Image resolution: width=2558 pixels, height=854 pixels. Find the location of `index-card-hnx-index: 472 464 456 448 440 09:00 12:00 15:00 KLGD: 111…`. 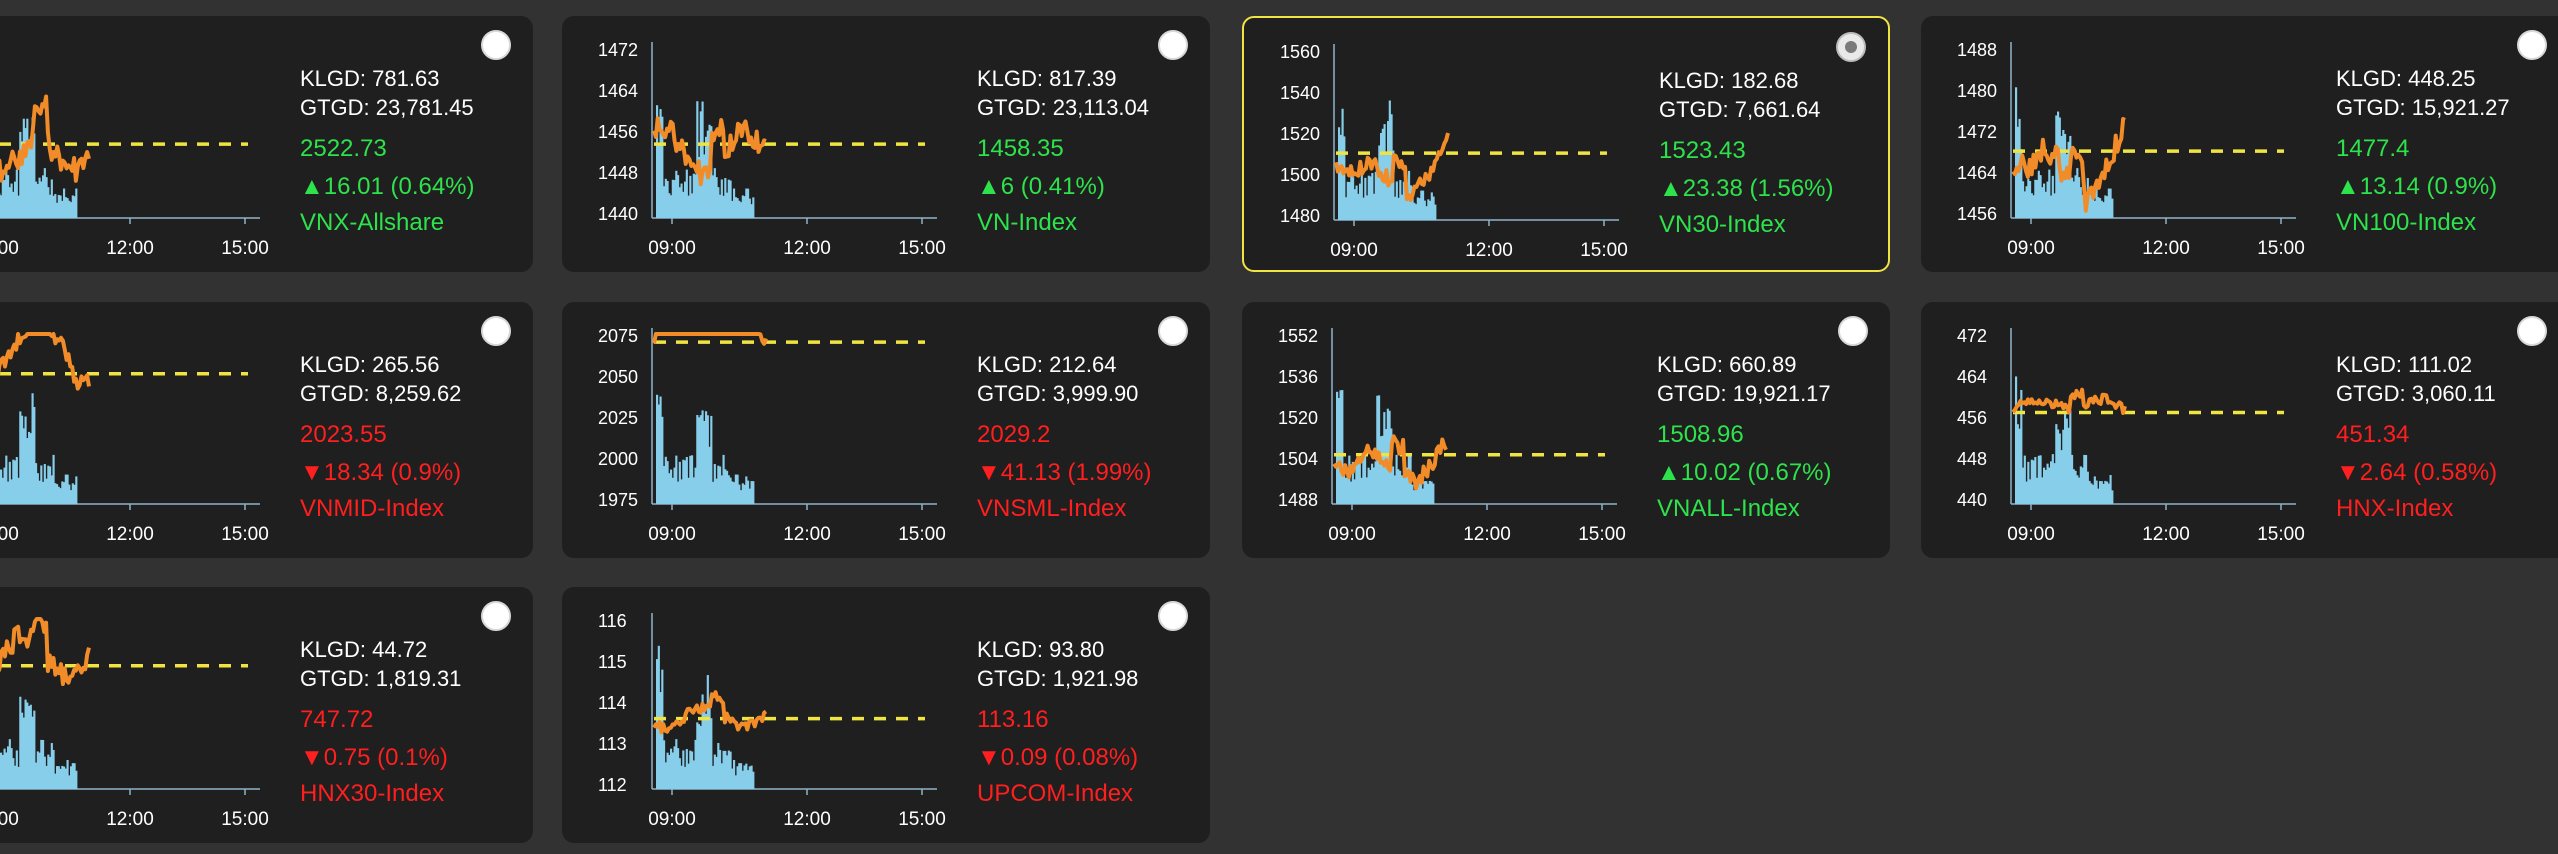

index-card-hnx-index: 472 464 456 448 440 09:00 12:00 15:00 KLGD: 111… is located at coordinates (2239, 430).